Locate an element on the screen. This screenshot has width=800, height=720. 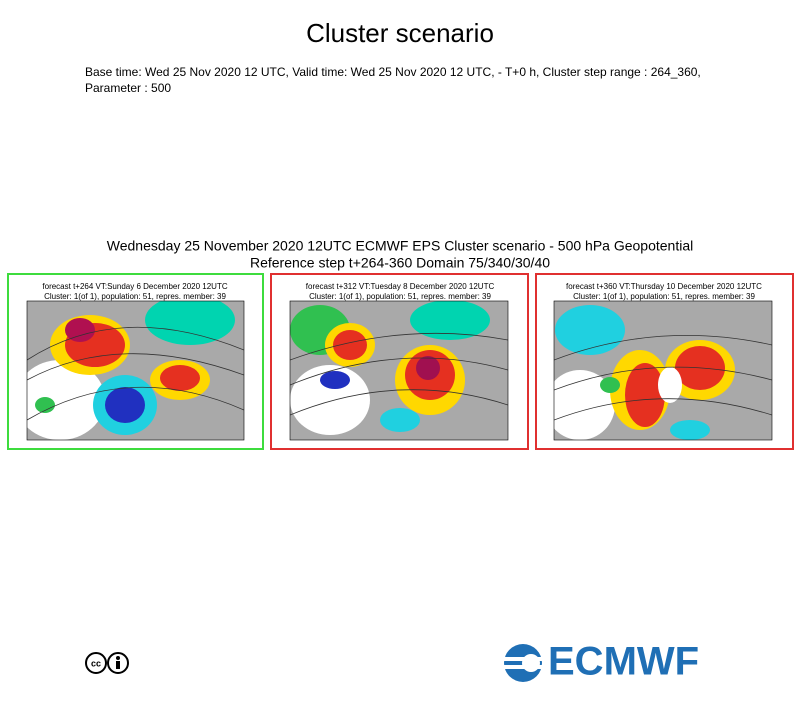
license-icon: cc is located at coordinates (107, 663).